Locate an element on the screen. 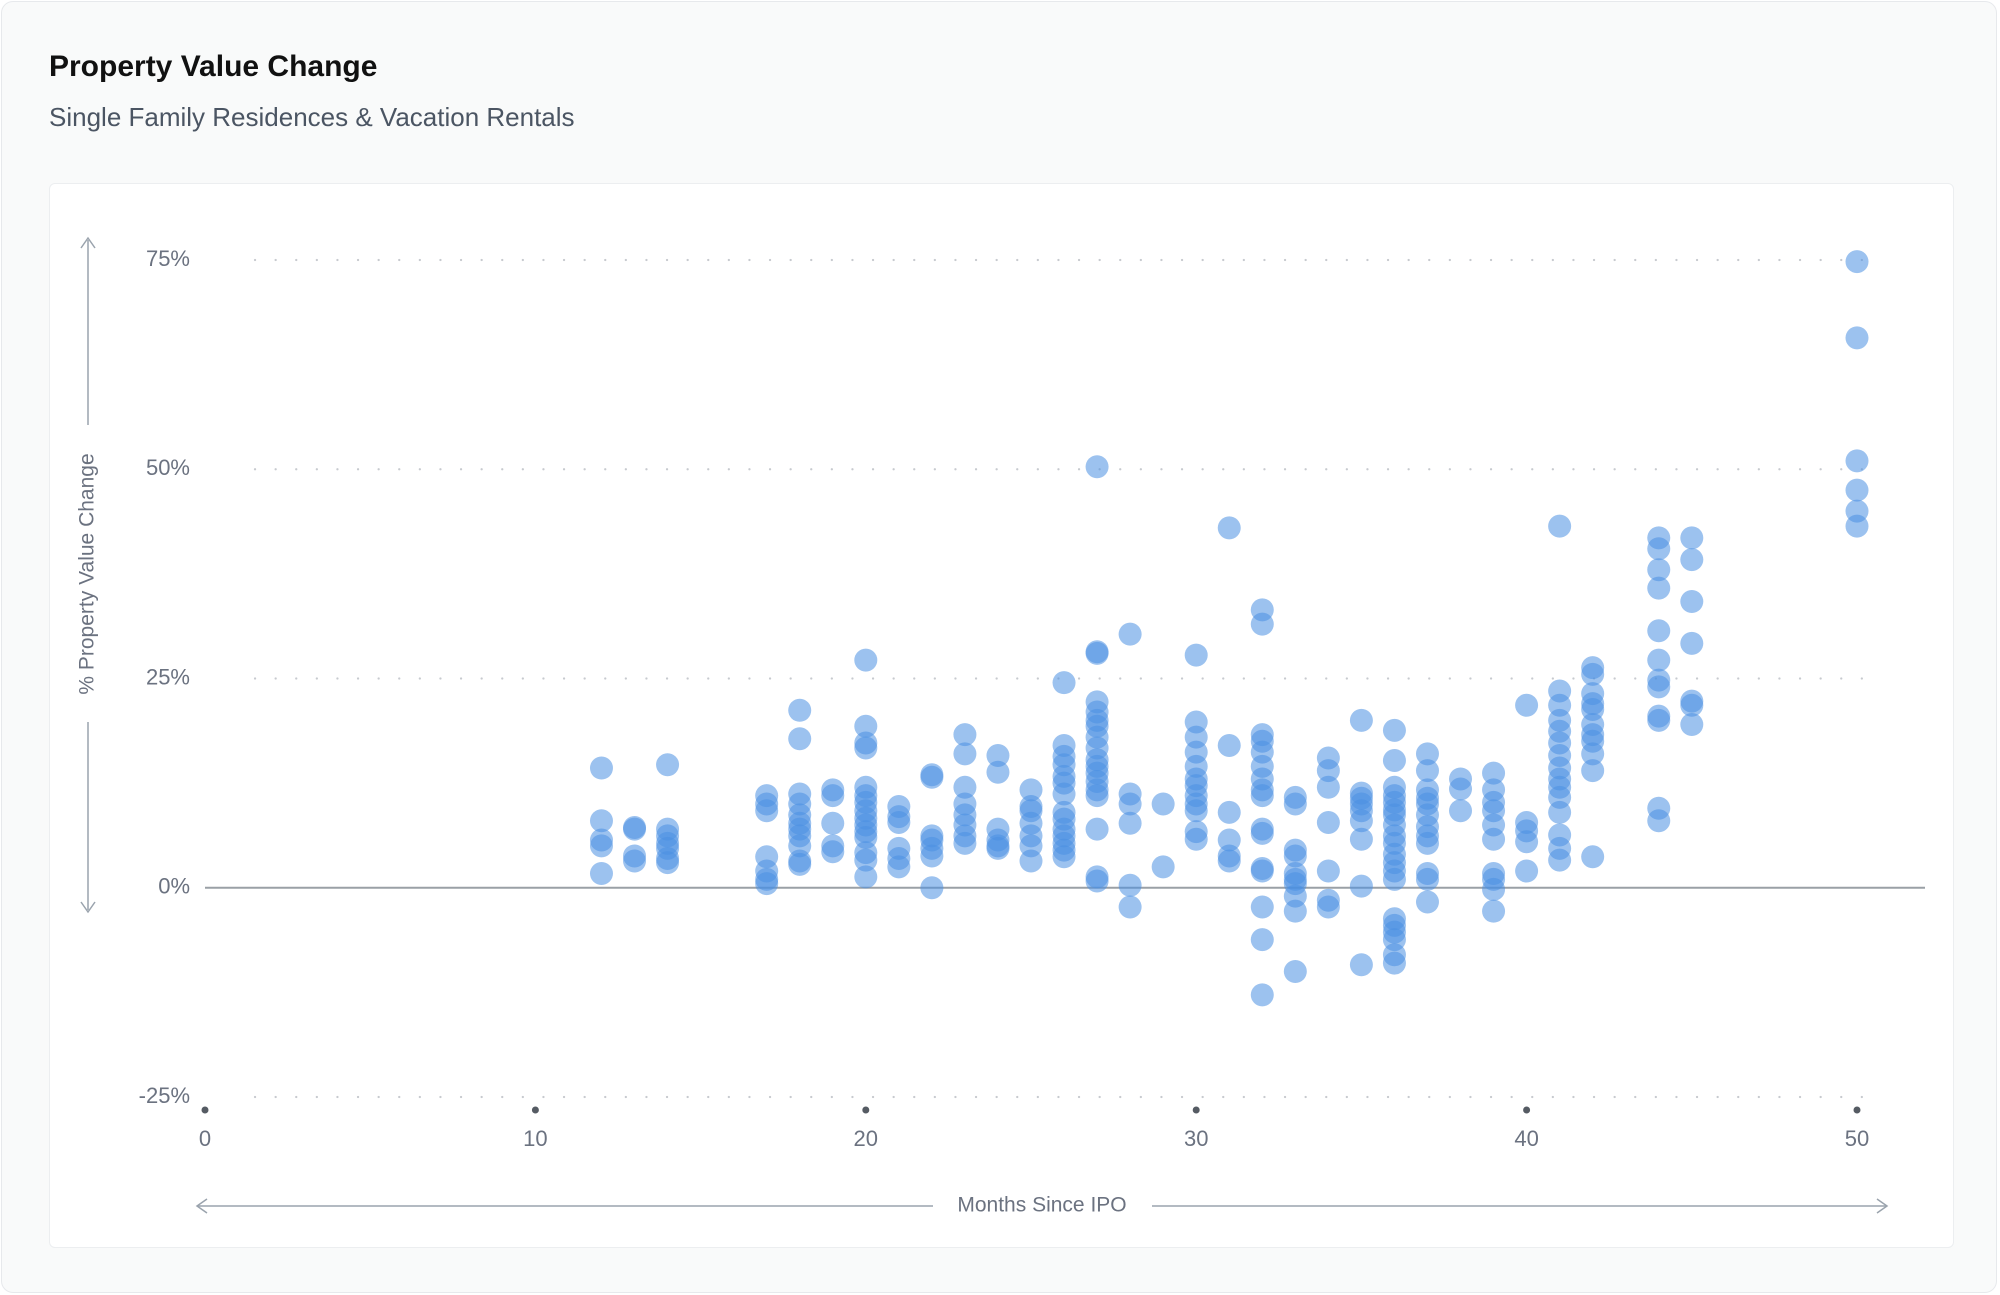 The width and height of the screenshot is (2000, 1295). y-axis-arrow is located at coordinates (88, 575).